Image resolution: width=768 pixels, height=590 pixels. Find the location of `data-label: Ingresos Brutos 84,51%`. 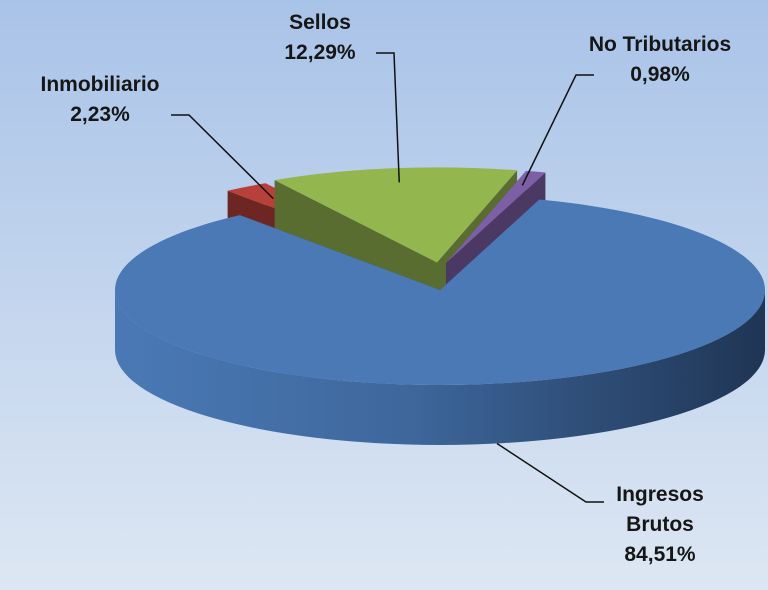

data-label: Ingresos Brutos 84,51% is located at coordinates (660, 525).